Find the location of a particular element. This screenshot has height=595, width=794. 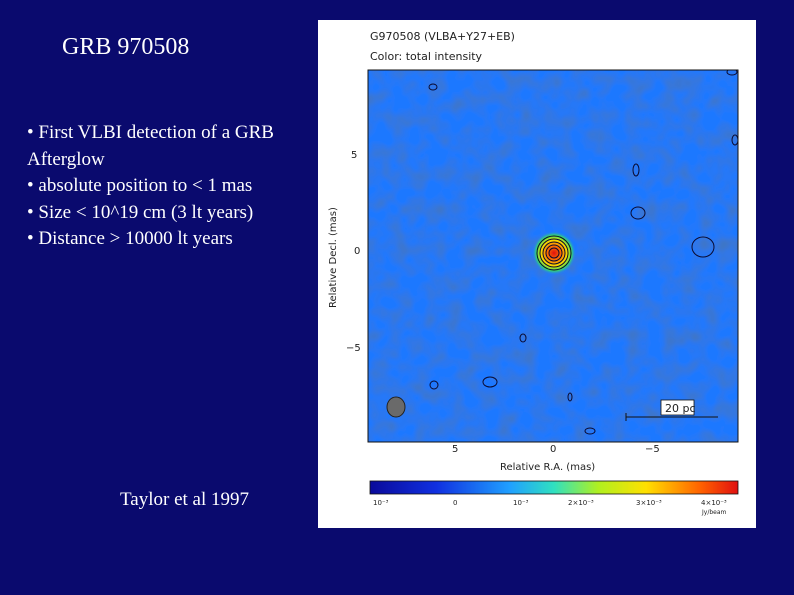

slide-title: GRB 970508 is located at coordinates (126, 47).